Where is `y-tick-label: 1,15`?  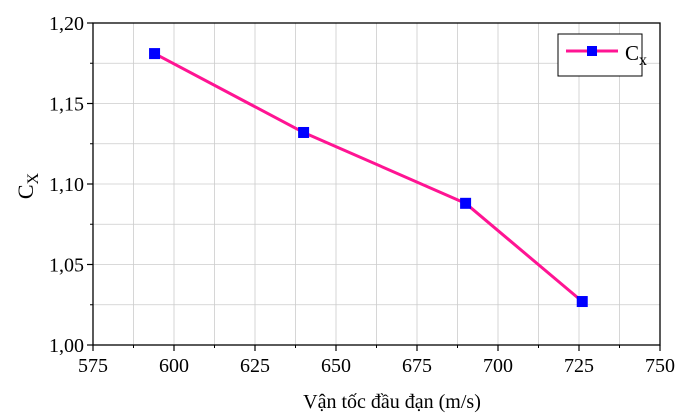
y-tick-label: 1,15 is located at coordinates (66, 105).